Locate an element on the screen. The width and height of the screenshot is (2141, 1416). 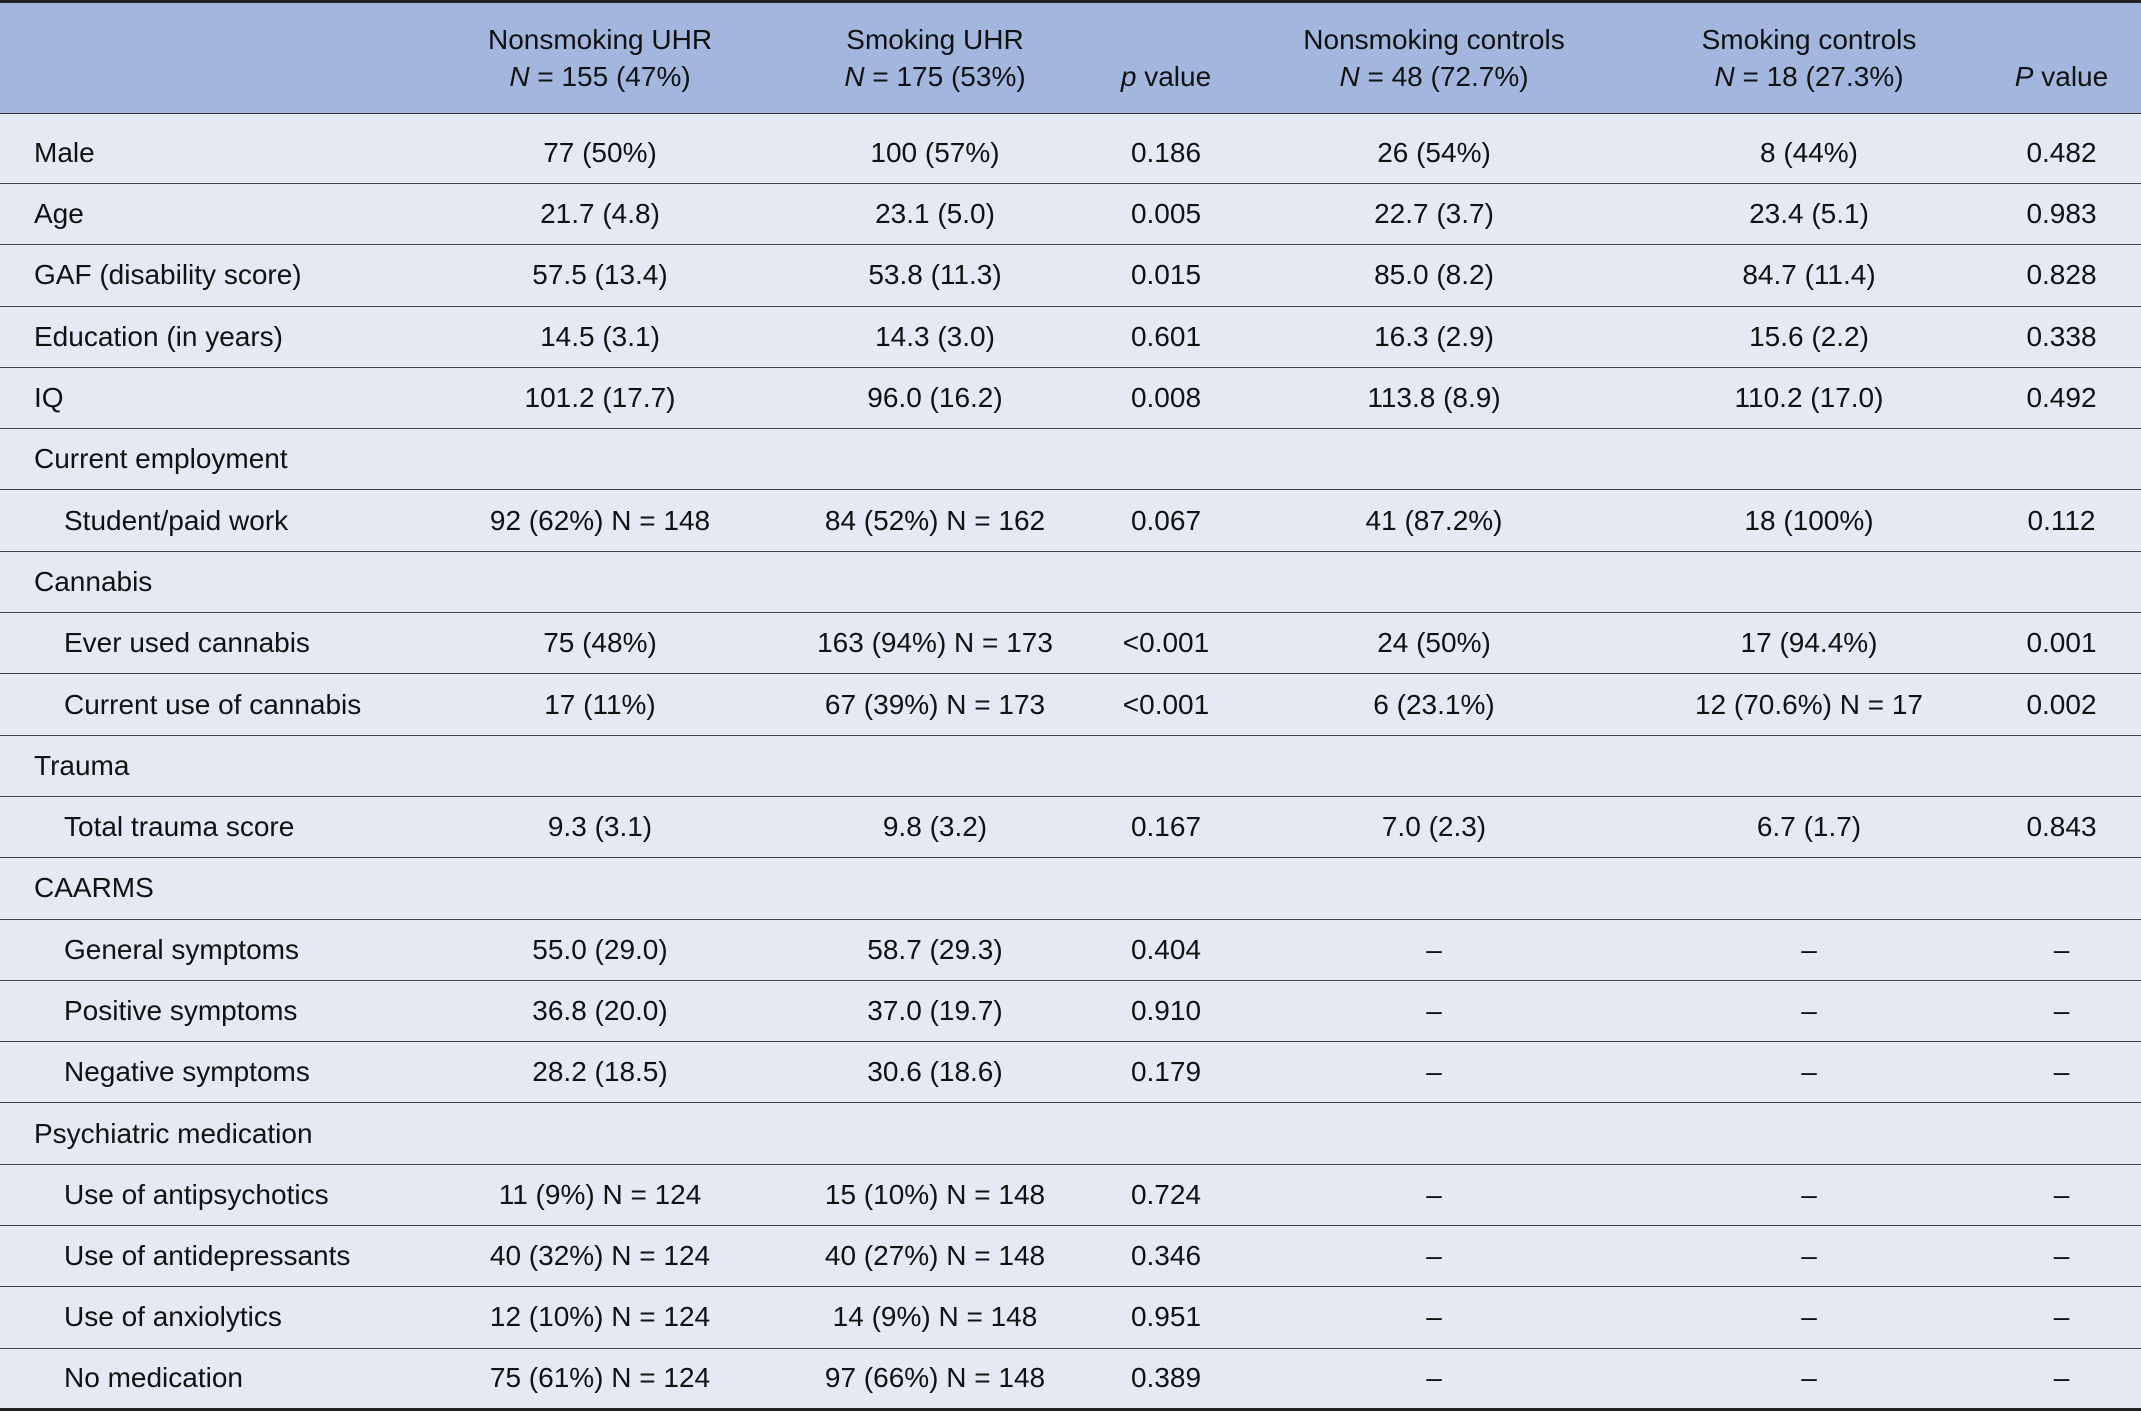
row-label: IQ is located at coordinates (49, 398).